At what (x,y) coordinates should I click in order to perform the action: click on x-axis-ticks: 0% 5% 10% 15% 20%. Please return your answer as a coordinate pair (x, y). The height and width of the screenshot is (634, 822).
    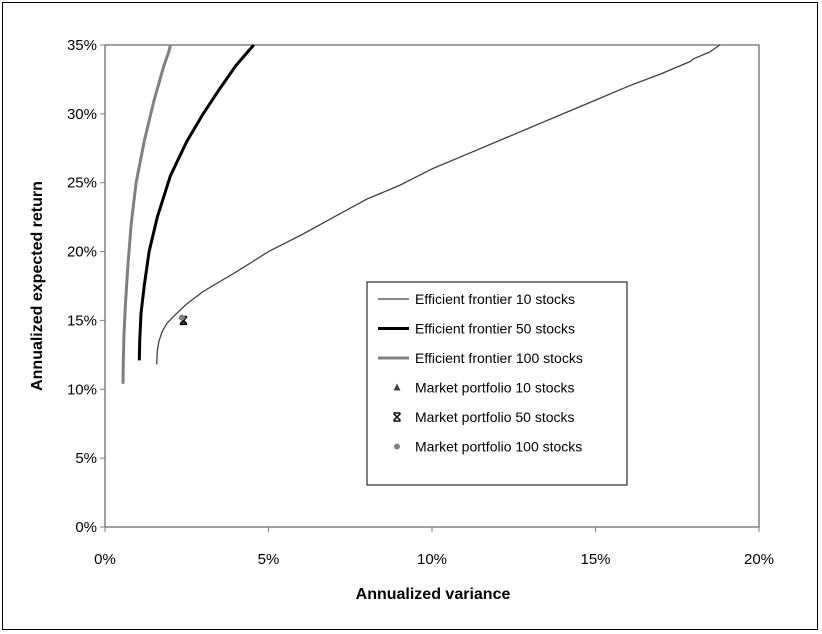
    Looking at the image, I should click on (434, 547).